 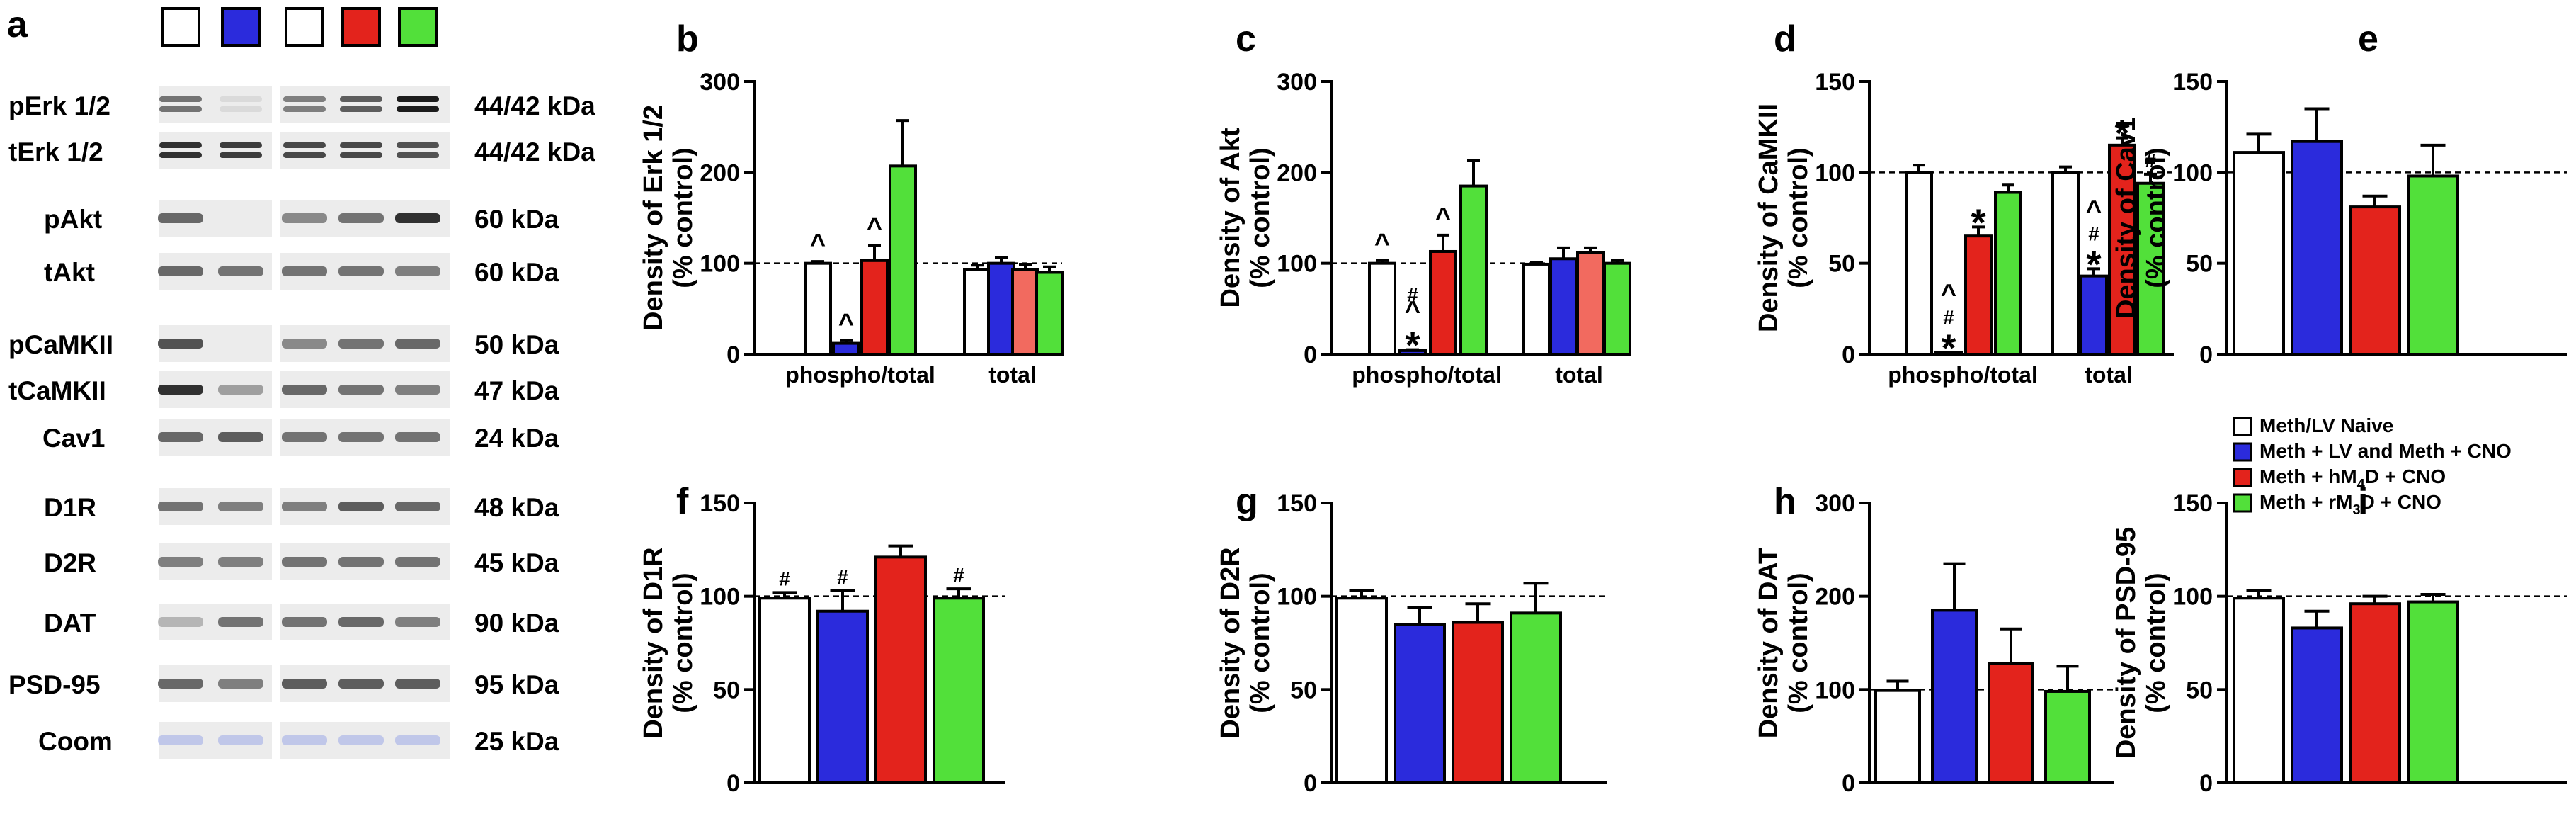 What do you see at coordinates (1231, 642) in the screenshot?
I see `y-axis-label: Density of D2R` at bounding box center [1231, 642].